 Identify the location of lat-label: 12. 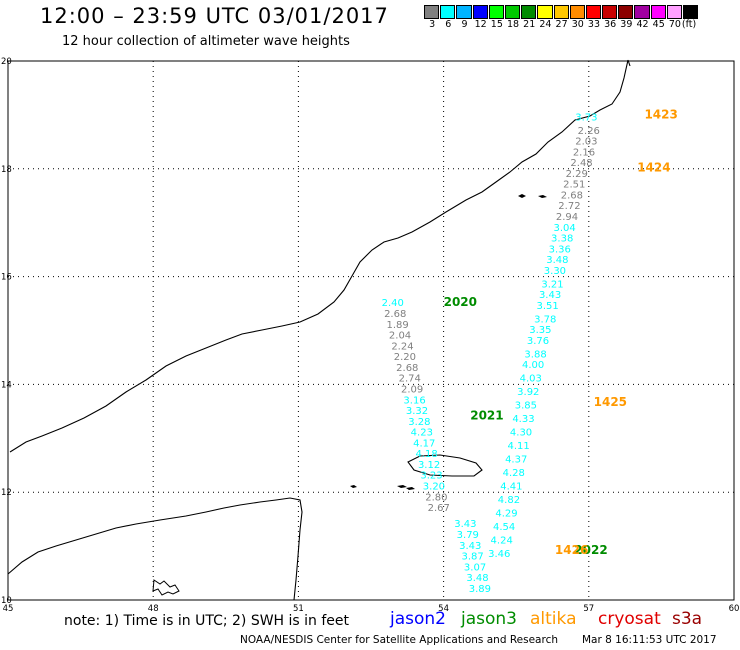
(6, 493).